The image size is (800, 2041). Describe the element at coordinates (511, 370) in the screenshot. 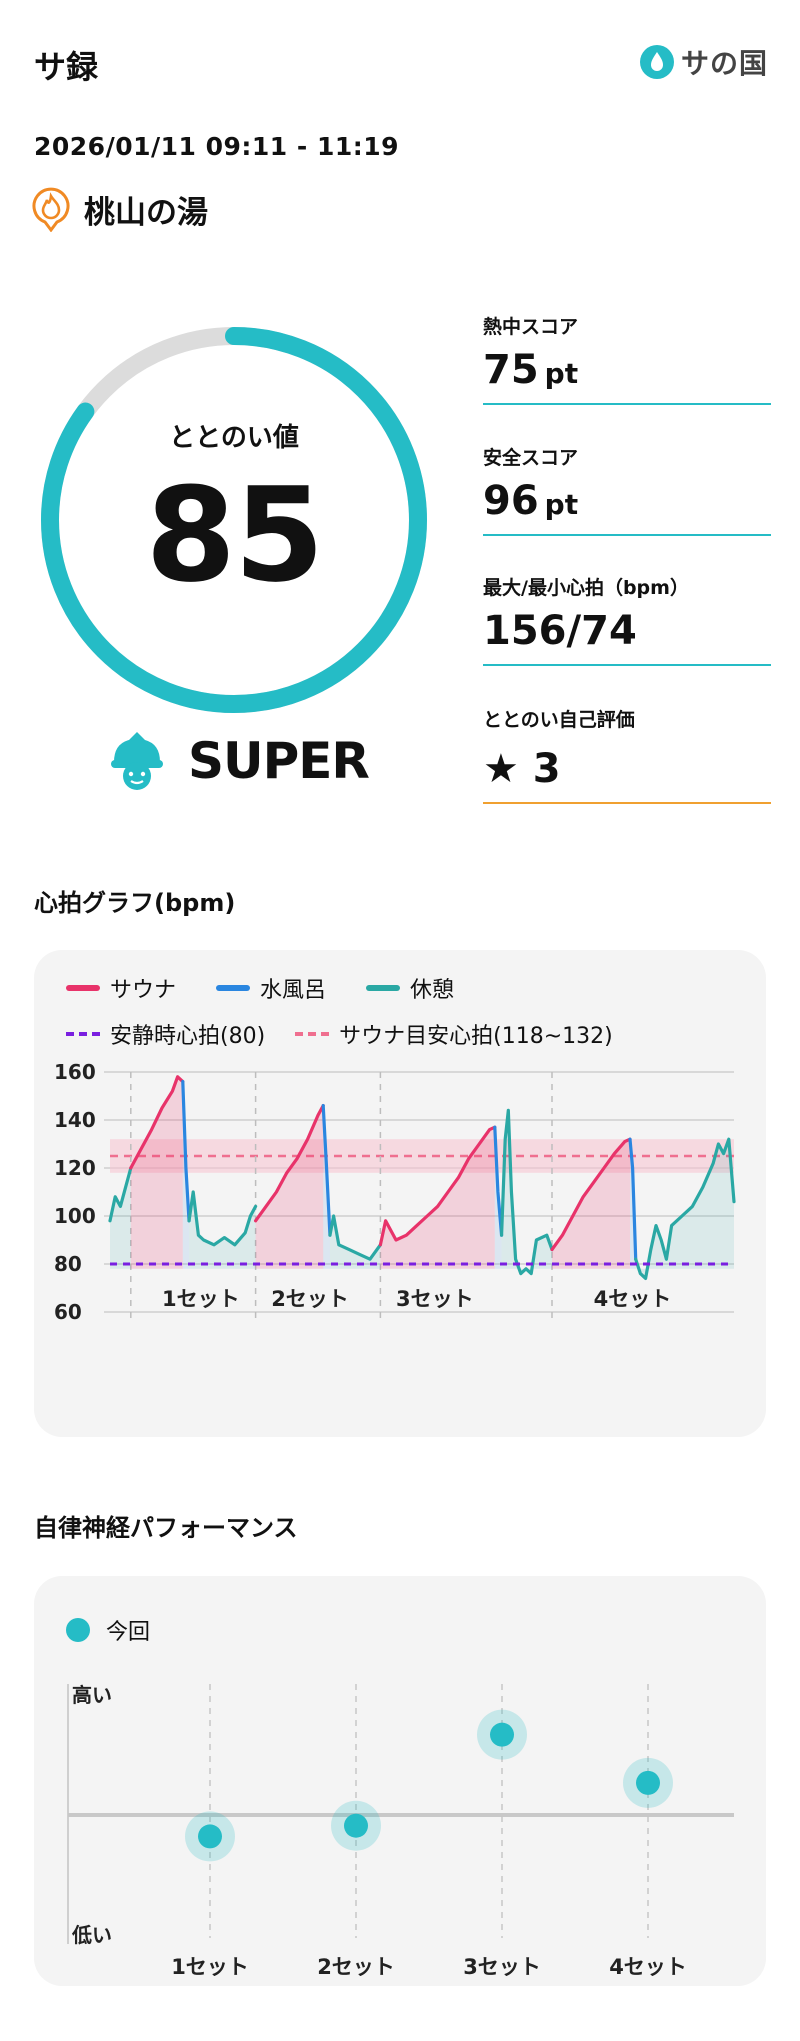

I see `heat-score-value: 75` at that location.